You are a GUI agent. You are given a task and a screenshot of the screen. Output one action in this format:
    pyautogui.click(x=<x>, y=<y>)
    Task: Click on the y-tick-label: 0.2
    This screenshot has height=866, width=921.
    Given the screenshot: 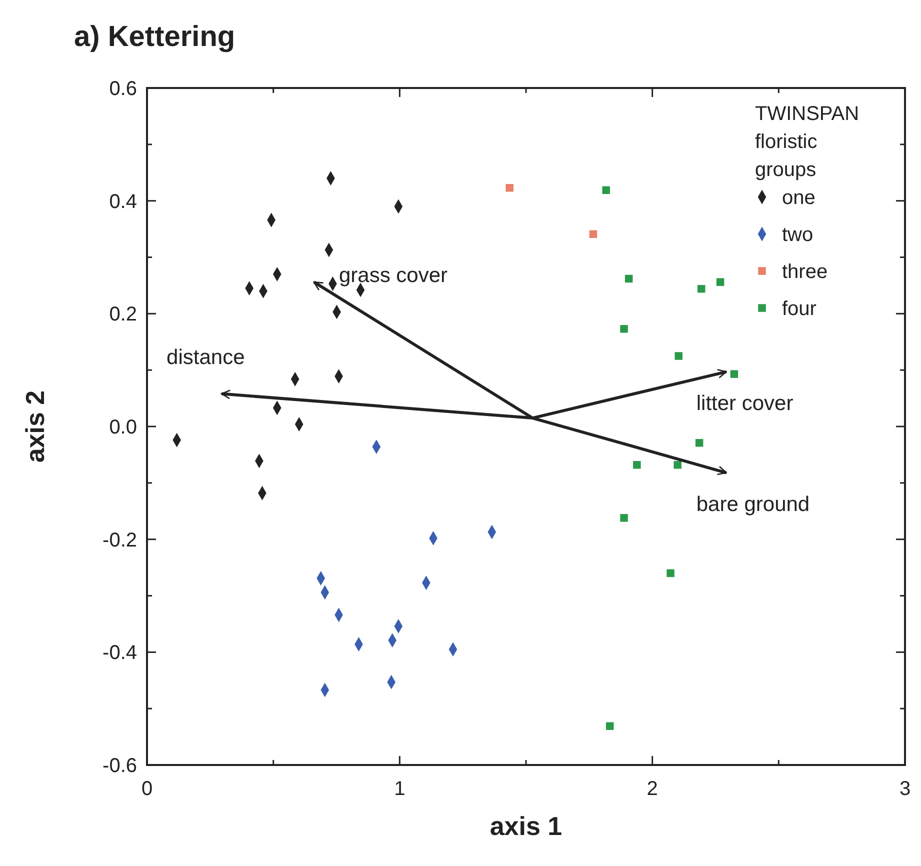 What is the action you would take?
    pyautogui.click(x=123, y=315)
    